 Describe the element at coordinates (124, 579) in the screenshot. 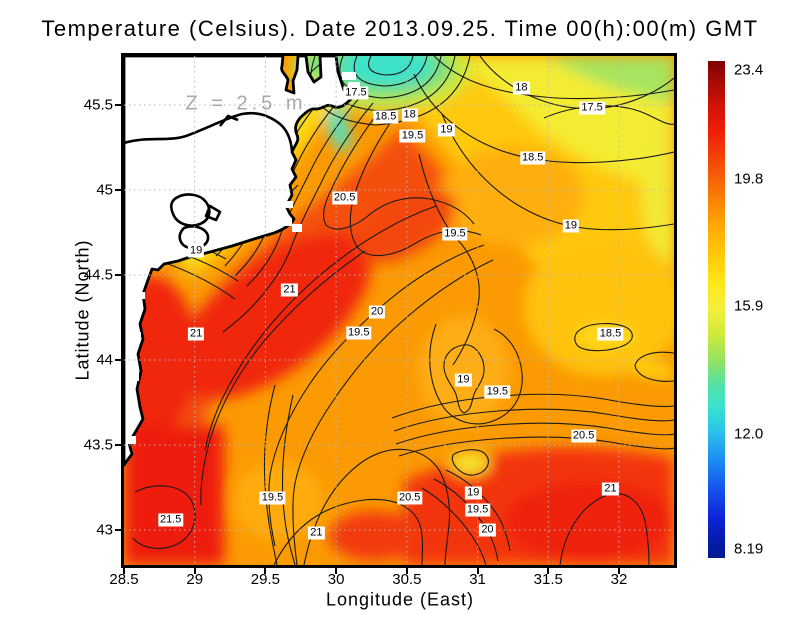

I see `x-tick-label: 28.5` at that location.